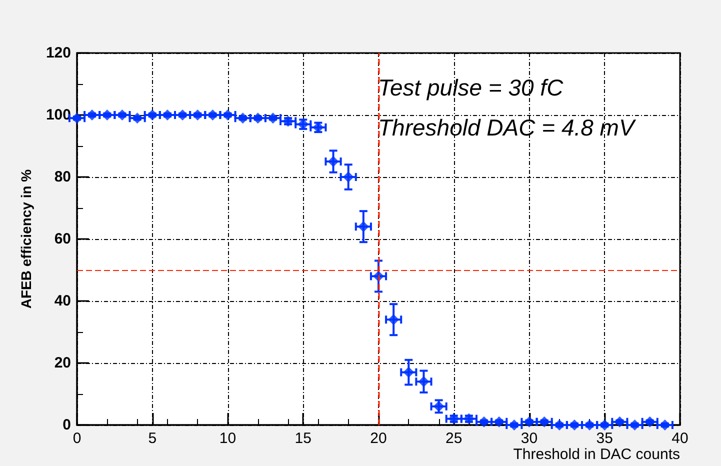 Image resolution: width=721 pixels, height=466 pixels. I want to click on x-tick-label: 20, so click(378, 438).